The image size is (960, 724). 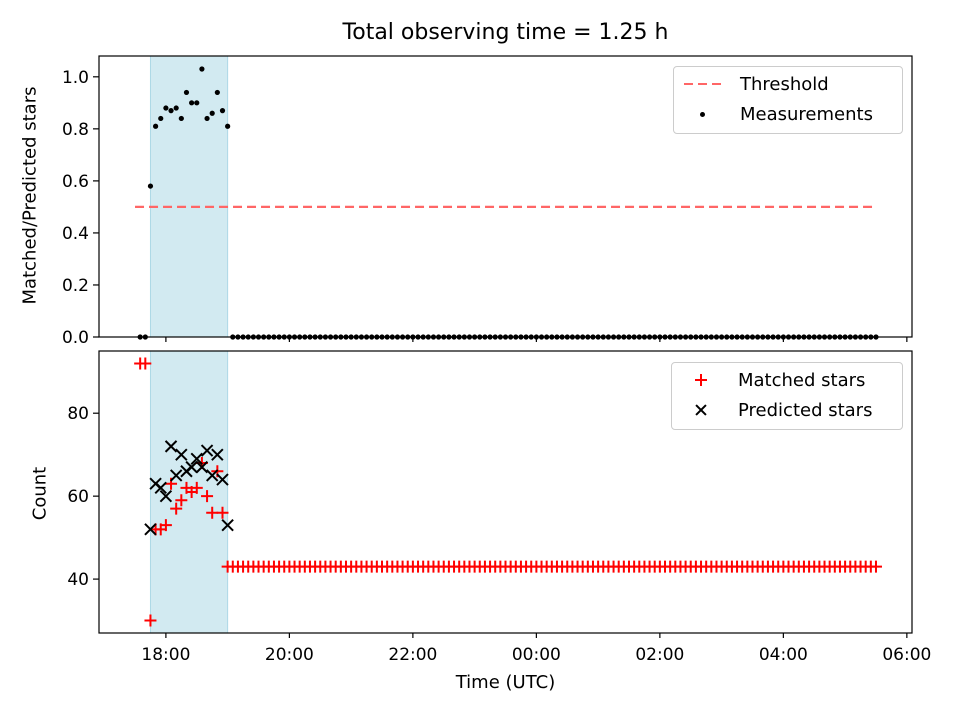 I want to click on top-legend: Threshold Measurements, so click(x=788, y=100).